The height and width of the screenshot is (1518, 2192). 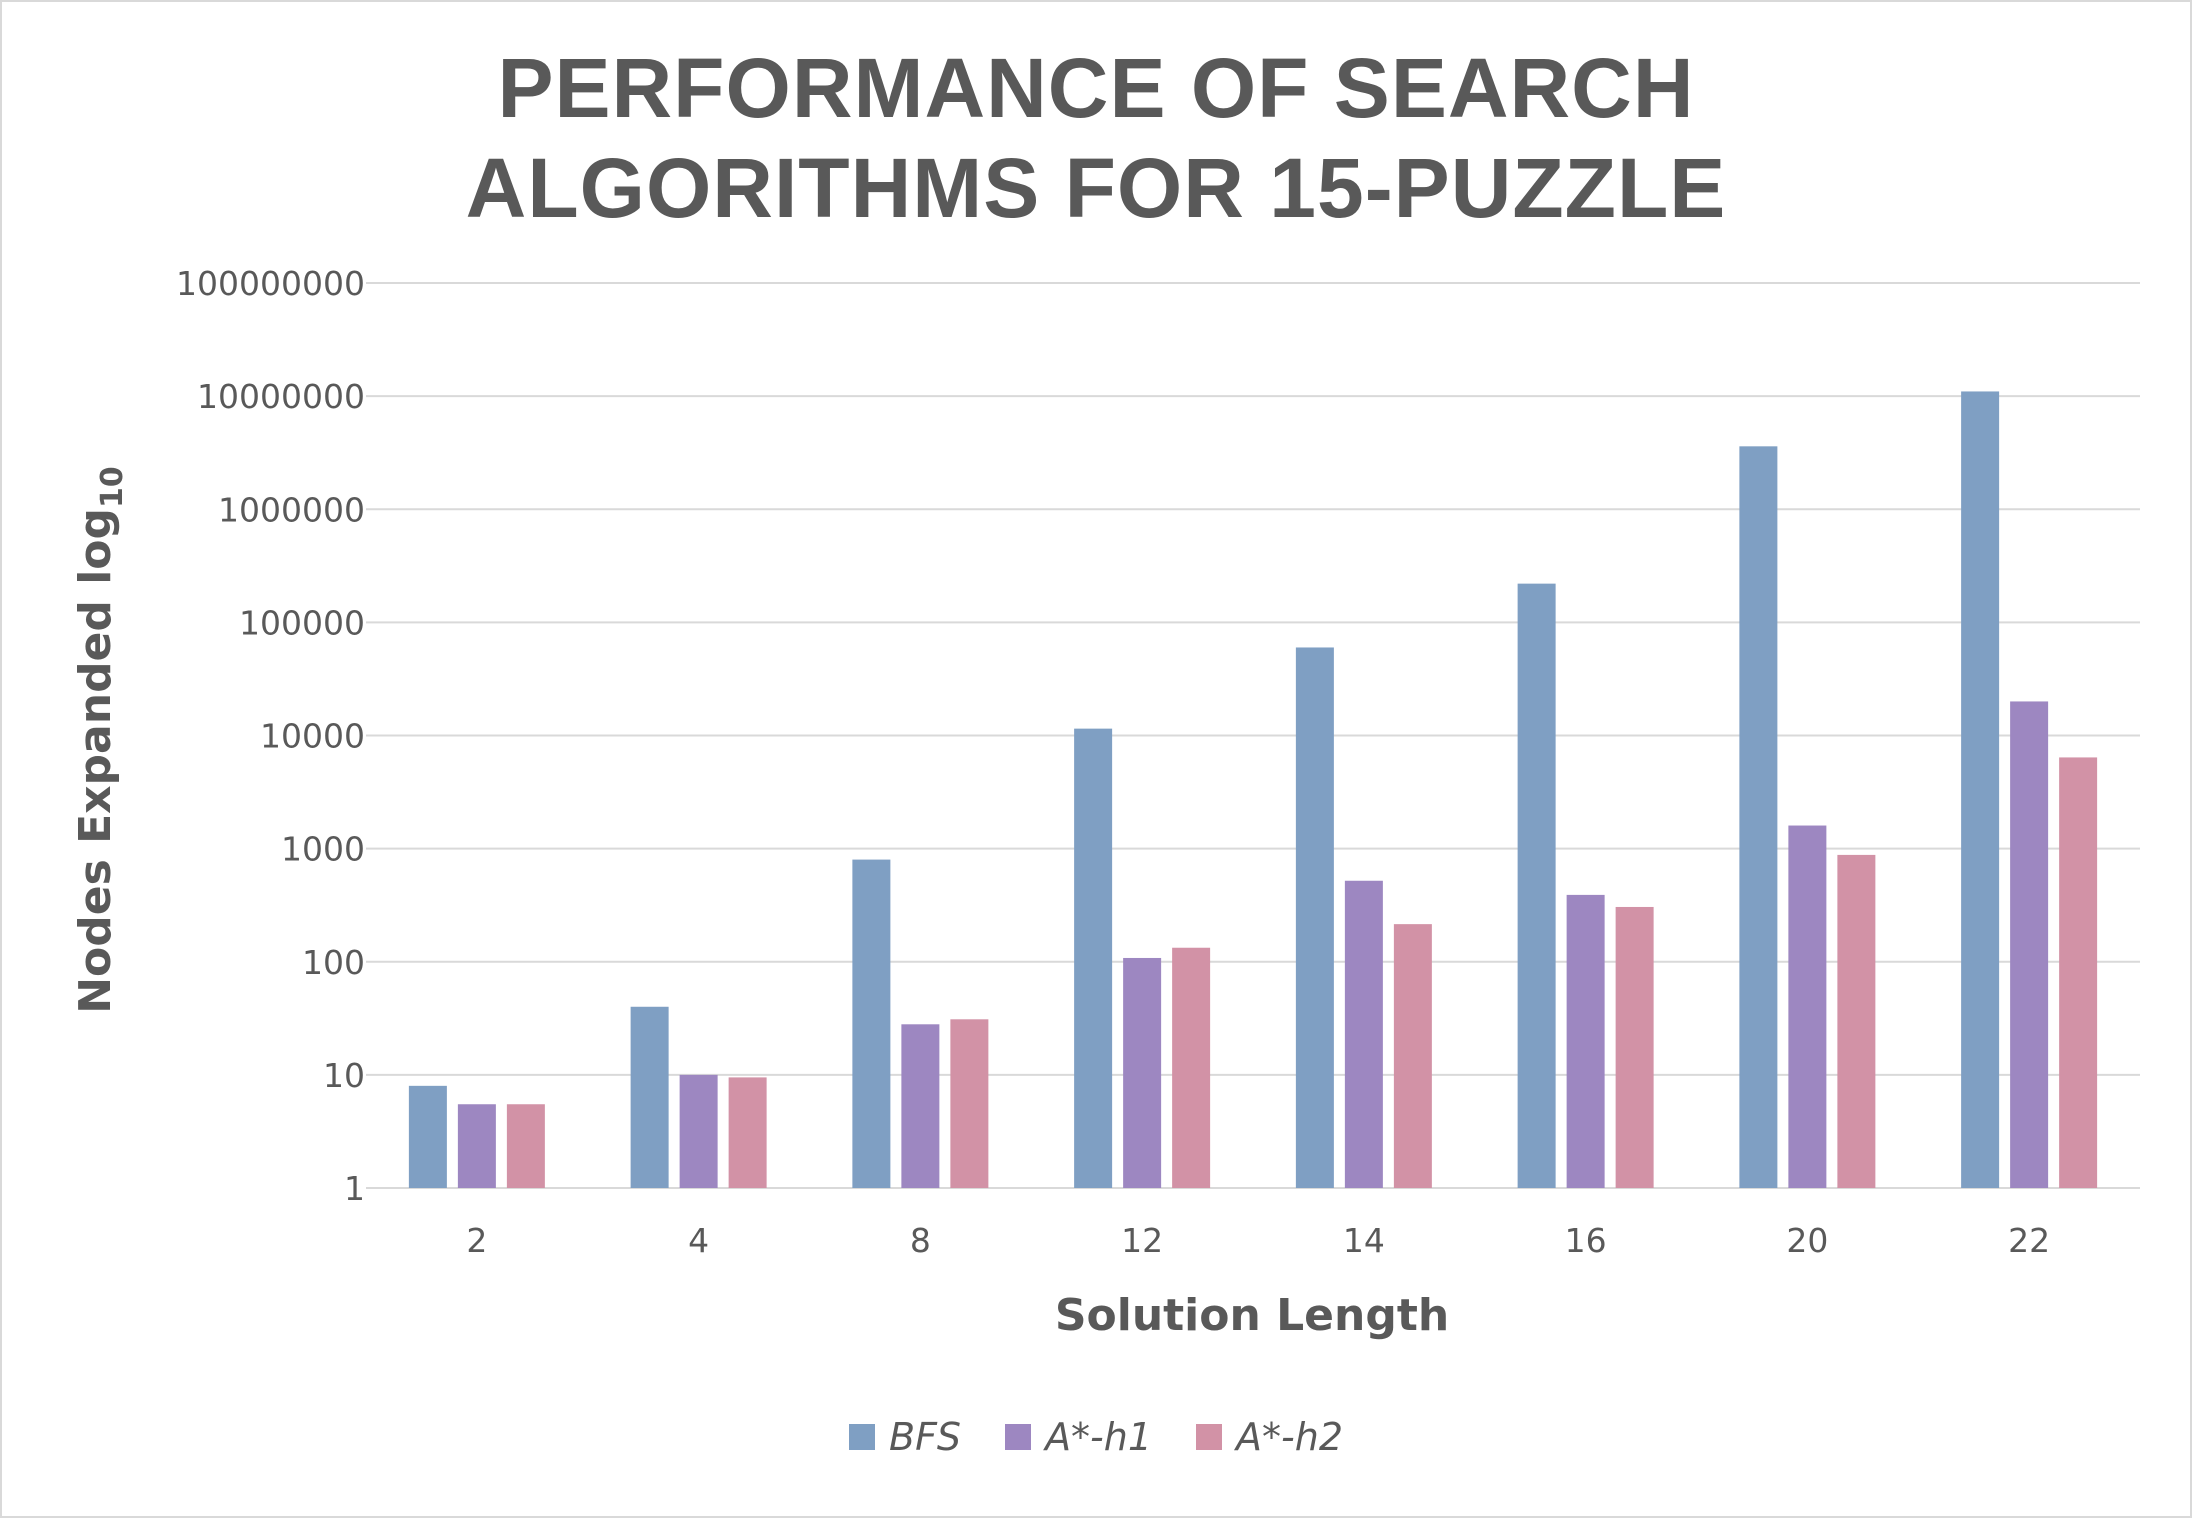 I want to click on y-tick-label: 100, so click(x=333, y=962).